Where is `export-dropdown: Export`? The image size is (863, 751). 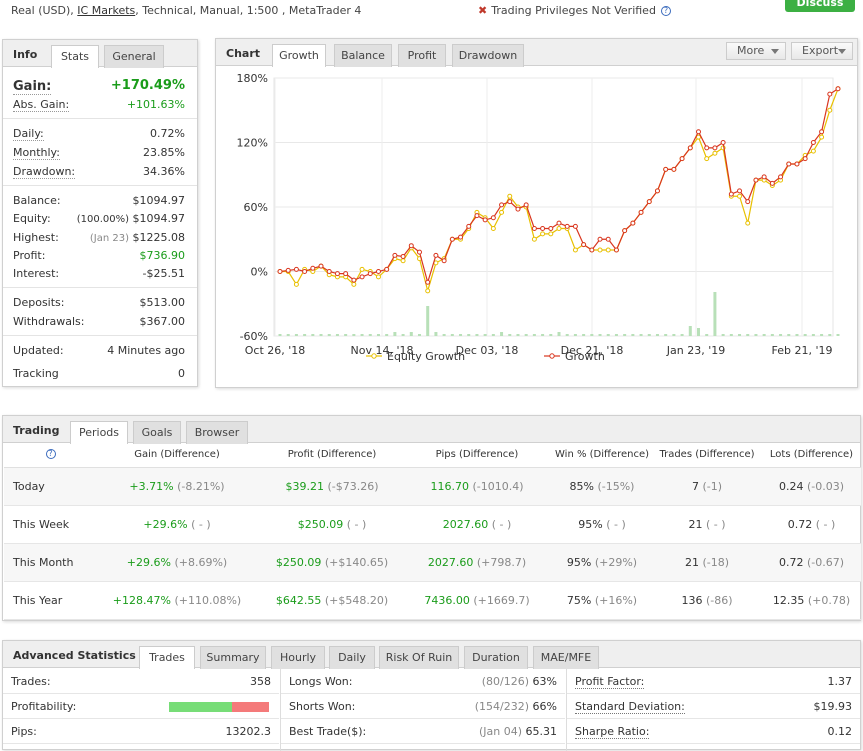 export-dropdown: Export is located at coordinates (822, 51).